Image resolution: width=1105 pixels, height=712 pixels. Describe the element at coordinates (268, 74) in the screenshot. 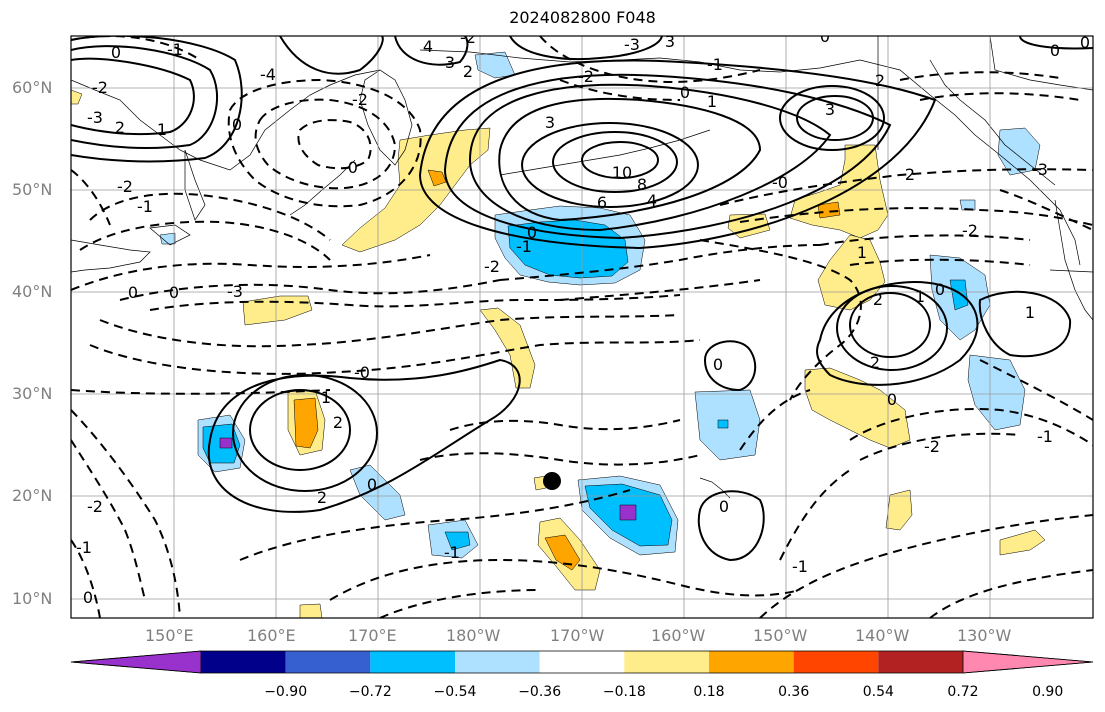

I see `contour-label: -4` at that location.